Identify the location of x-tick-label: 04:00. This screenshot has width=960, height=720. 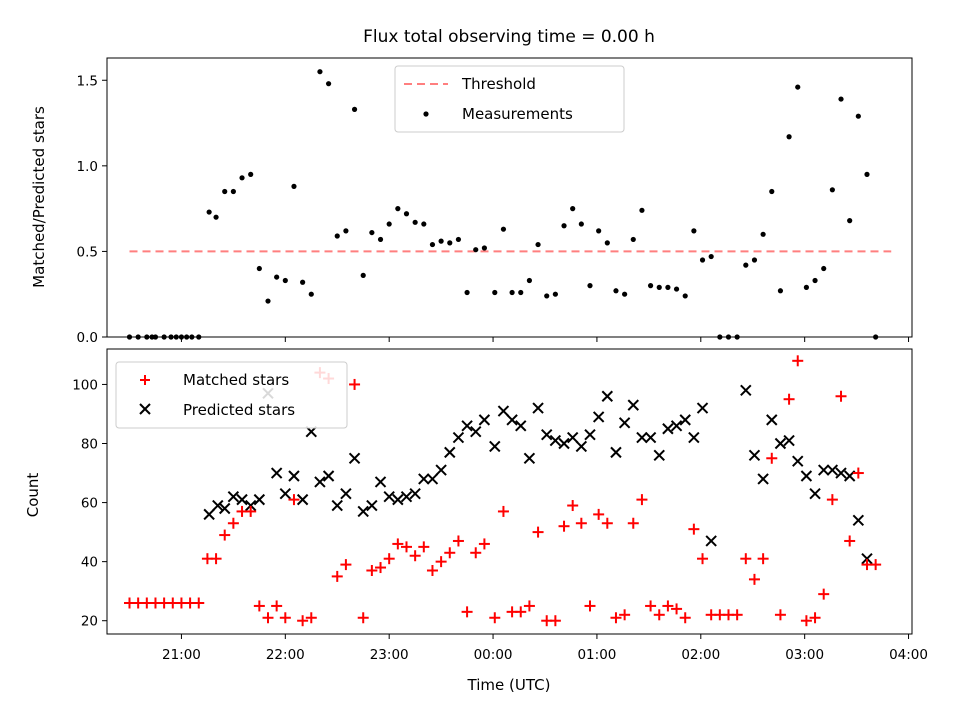
(908, 655).